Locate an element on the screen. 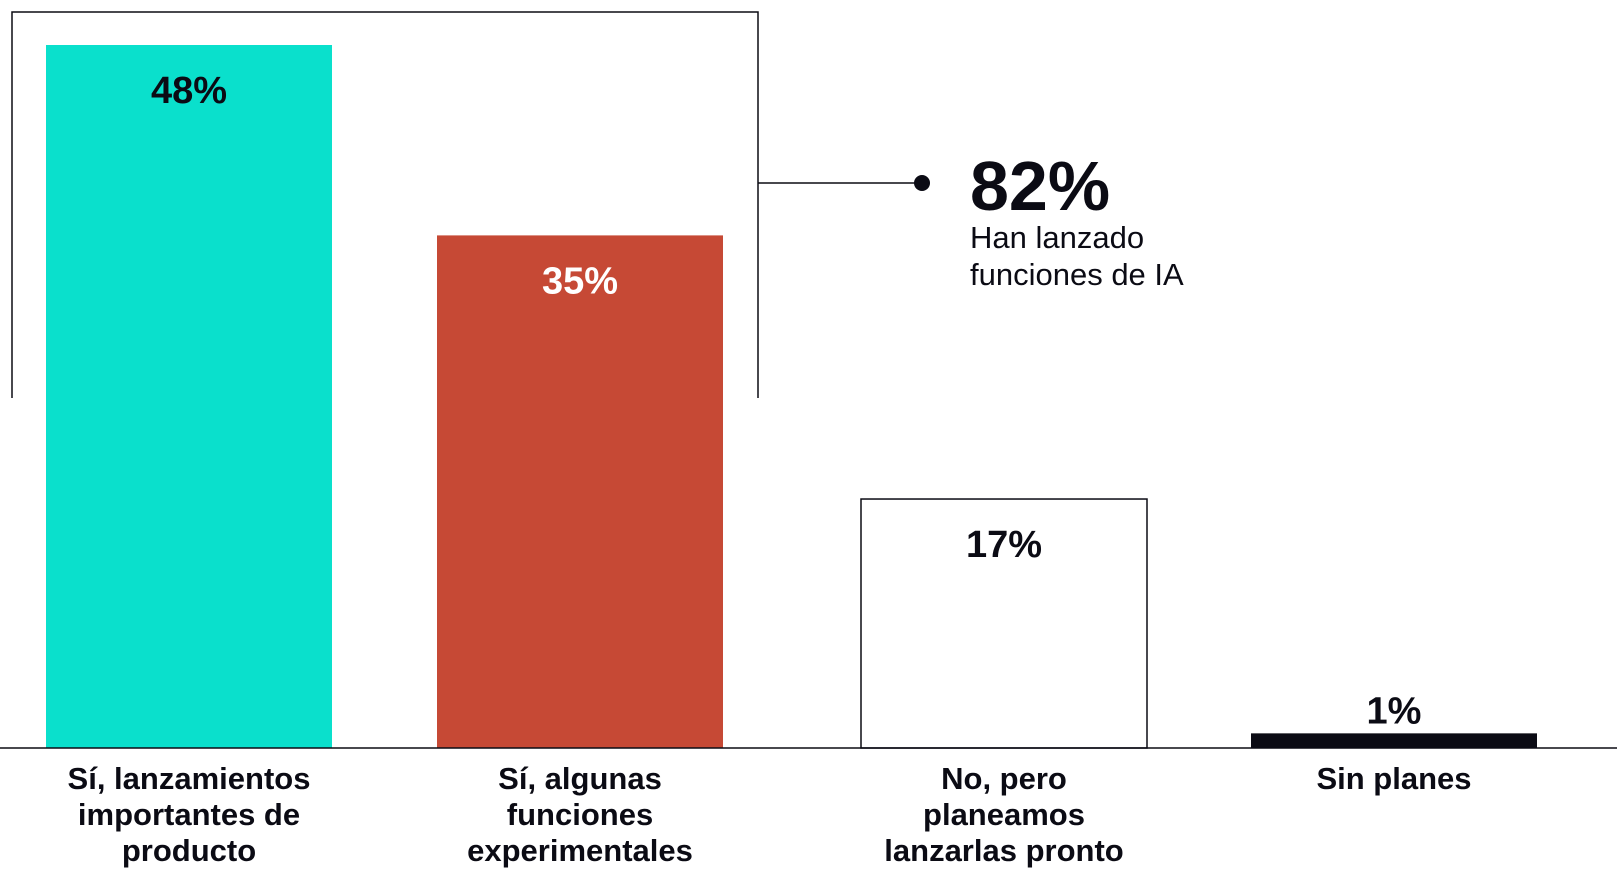 The height and width of the screenshot is (875, 1617). annotation-value: 82% is located at coordinates (1040, 186).